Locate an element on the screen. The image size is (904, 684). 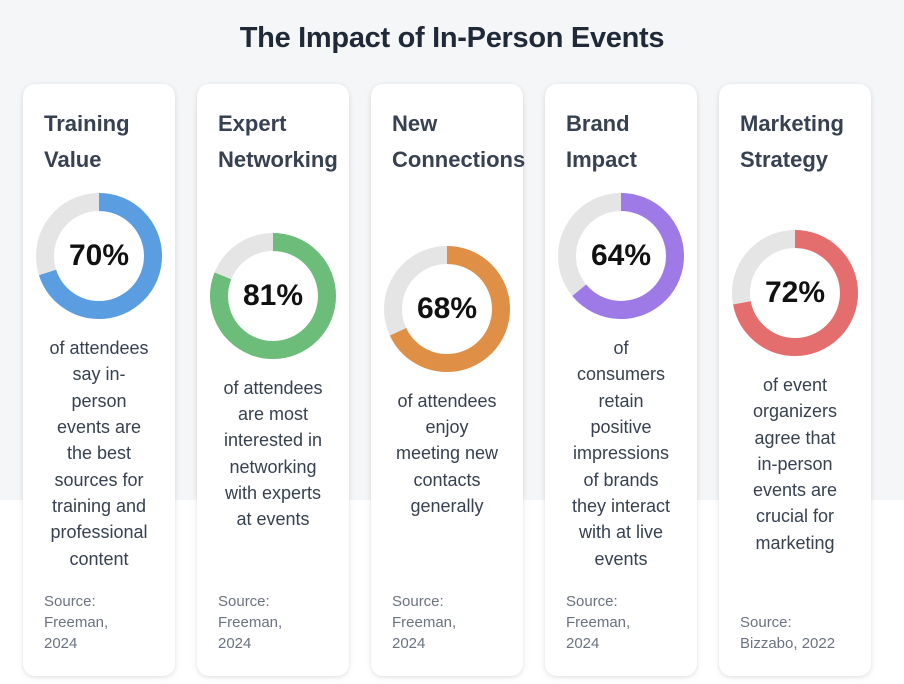
stat-description-line: sources for is located at coordinates (99, 479).